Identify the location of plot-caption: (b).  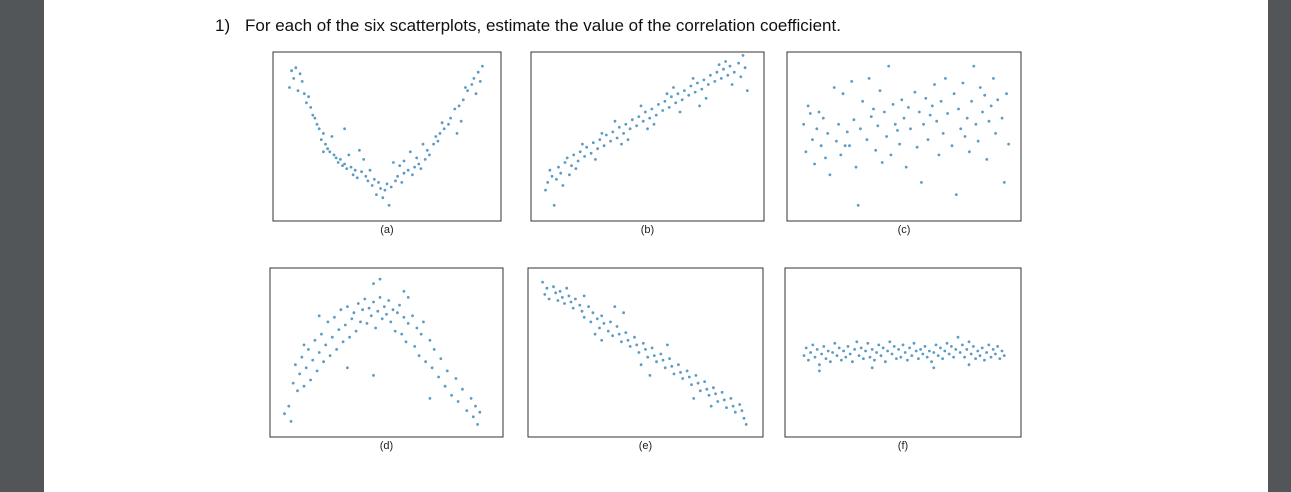
(647, 230).